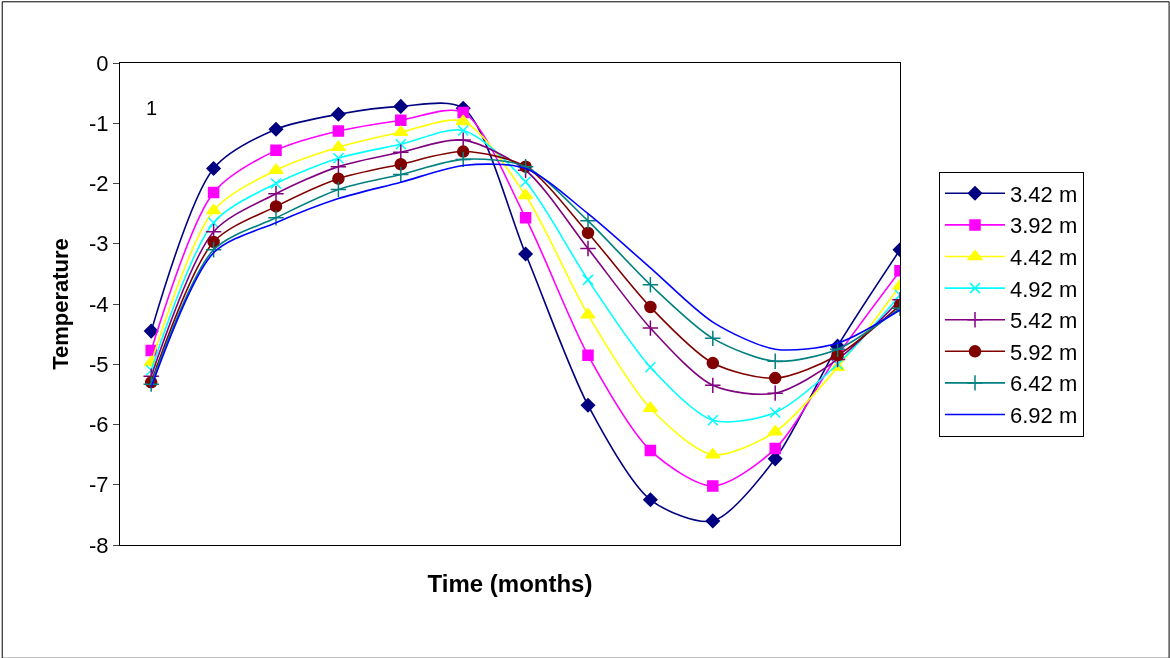  I want to click on y-tick-label: -5, so click(99, 364).